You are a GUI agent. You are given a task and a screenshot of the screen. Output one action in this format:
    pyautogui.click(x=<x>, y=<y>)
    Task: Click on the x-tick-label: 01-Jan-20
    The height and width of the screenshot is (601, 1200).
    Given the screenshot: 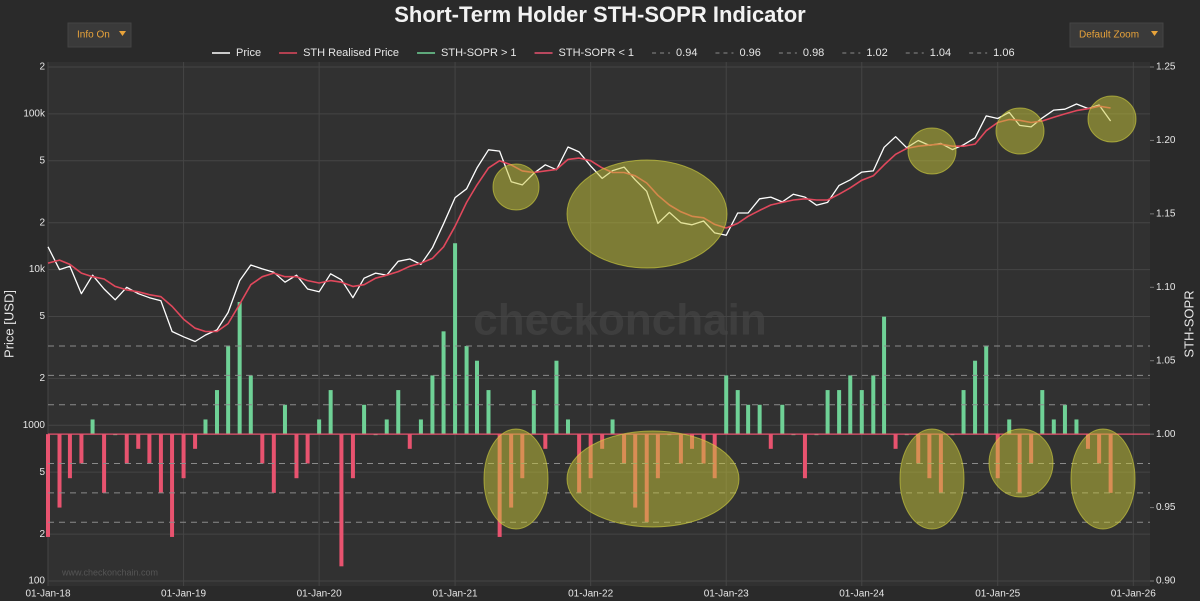 What is the action you would take?
    pyautogui.click(x=319, y=594)
    